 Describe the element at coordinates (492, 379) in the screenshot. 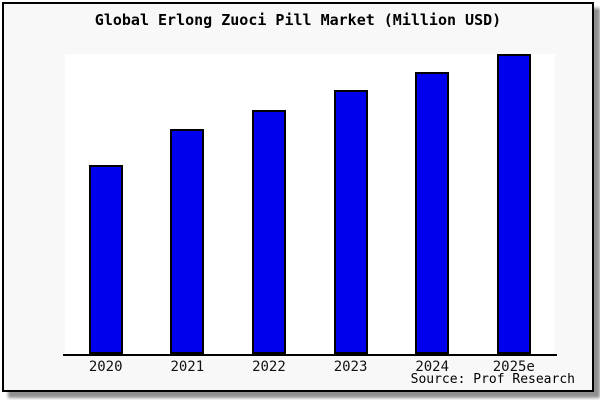

I see `source-label: Source: Prof Research` at that location.